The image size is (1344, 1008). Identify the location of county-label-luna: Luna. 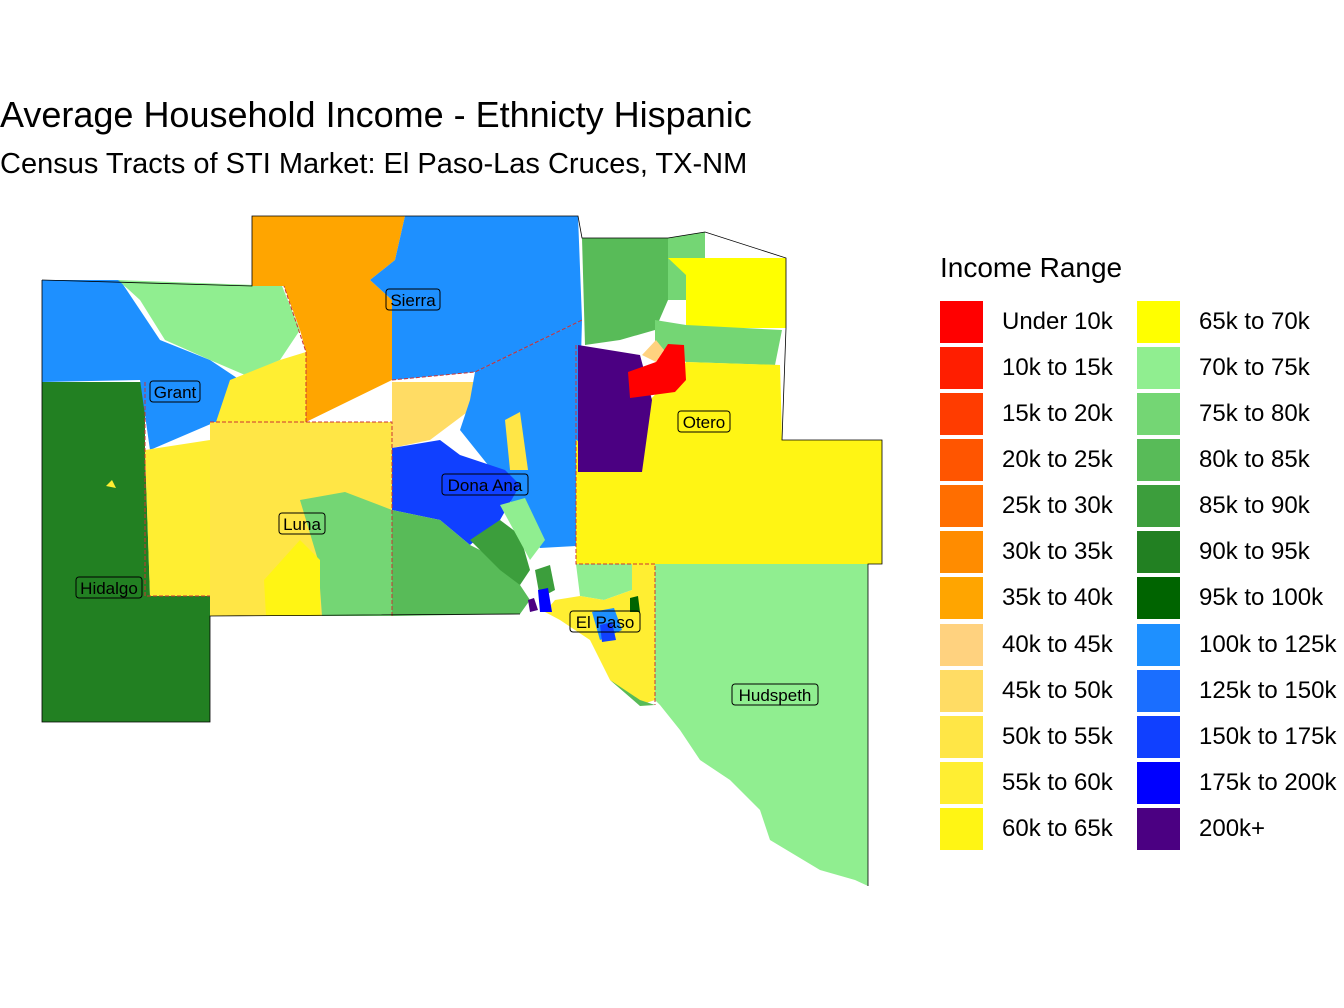
(302, 523).